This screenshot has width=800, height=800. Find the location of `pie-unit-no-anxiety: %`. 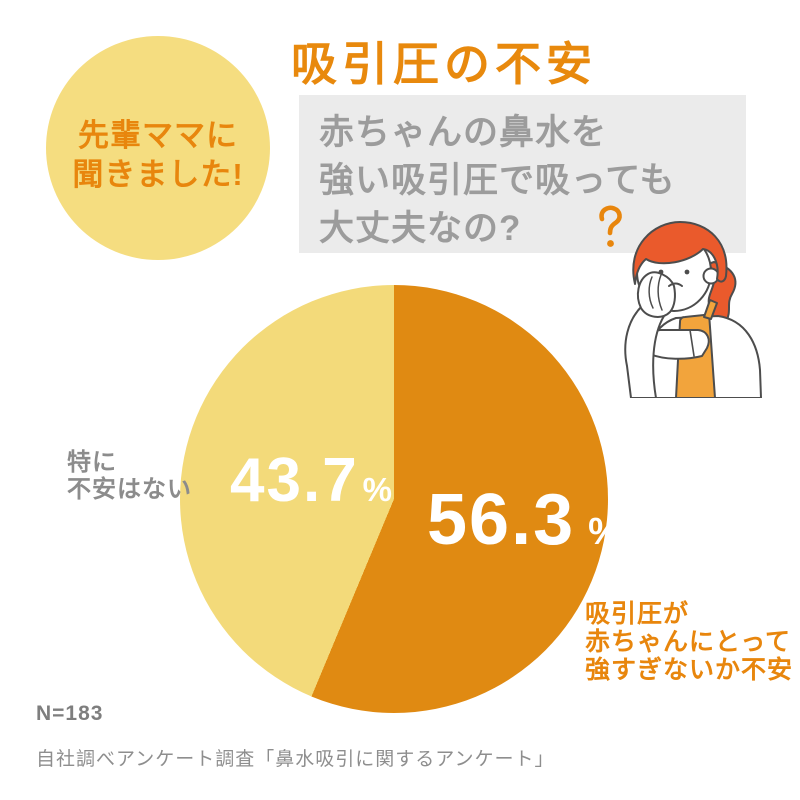

pie-unit-no-anxiety: % is located at coordinates (377, 489).